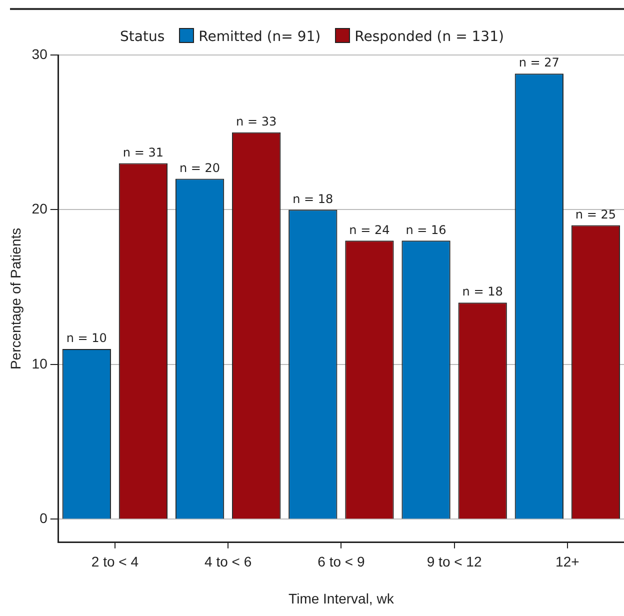  What do you see at coordinates (426, 229) in the screenshot?
I see `annotation: n = 16` at bounding box center [426, 229].